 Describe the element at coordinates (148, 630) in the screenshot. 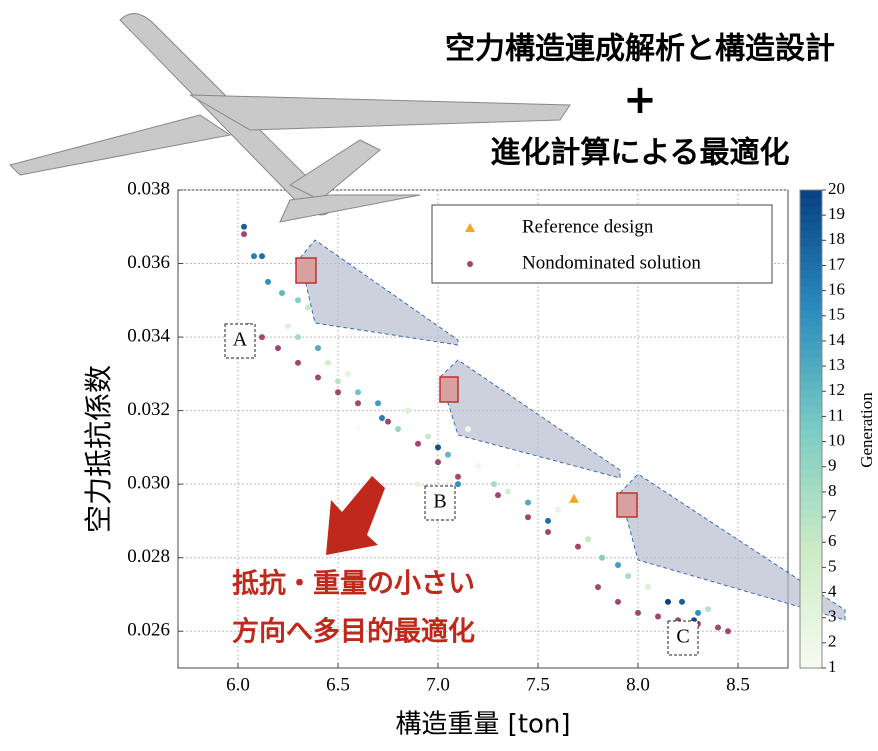

I see `y-tick-label: 0.026` at that location.